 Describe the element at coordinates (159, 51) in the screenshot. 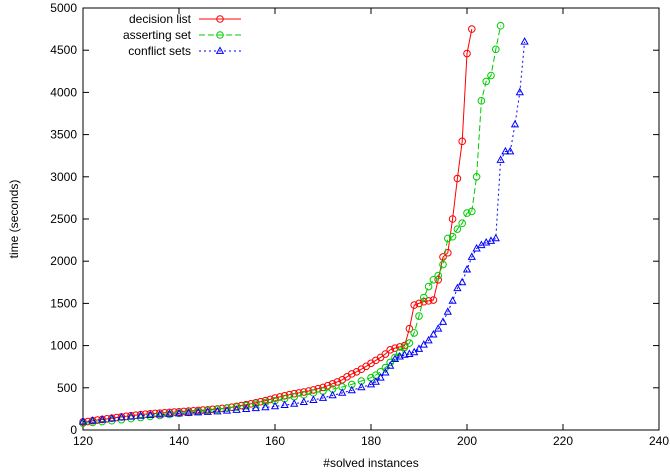

I see `legend-label-conflict-sets: conflict sets` at that location.